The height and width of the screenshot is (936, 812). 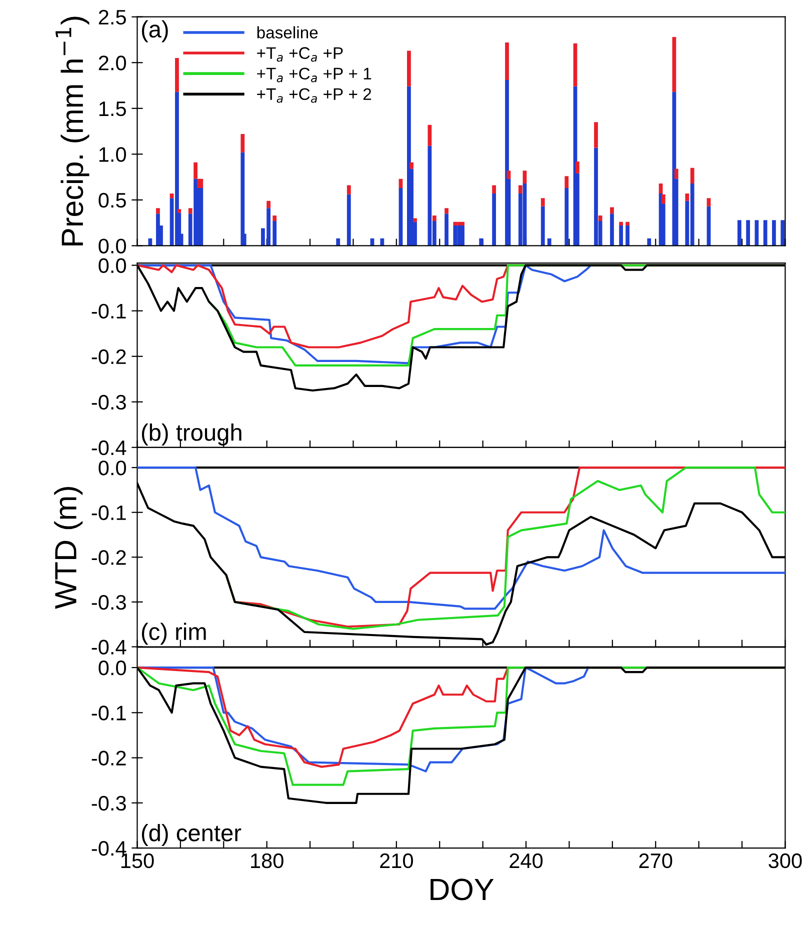 What do you see at coordinates (155, 31) in the screenshot?
I see `annotation: (a)` at bounding box center [155, 31].